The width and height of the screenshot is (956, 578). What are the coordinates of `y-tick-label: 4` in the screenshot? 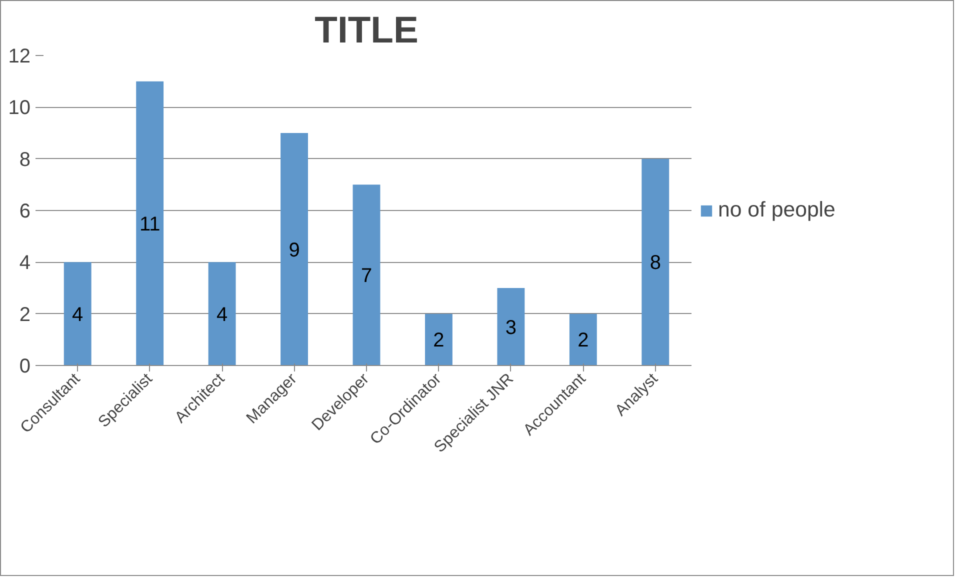 It's located at (24, 263).